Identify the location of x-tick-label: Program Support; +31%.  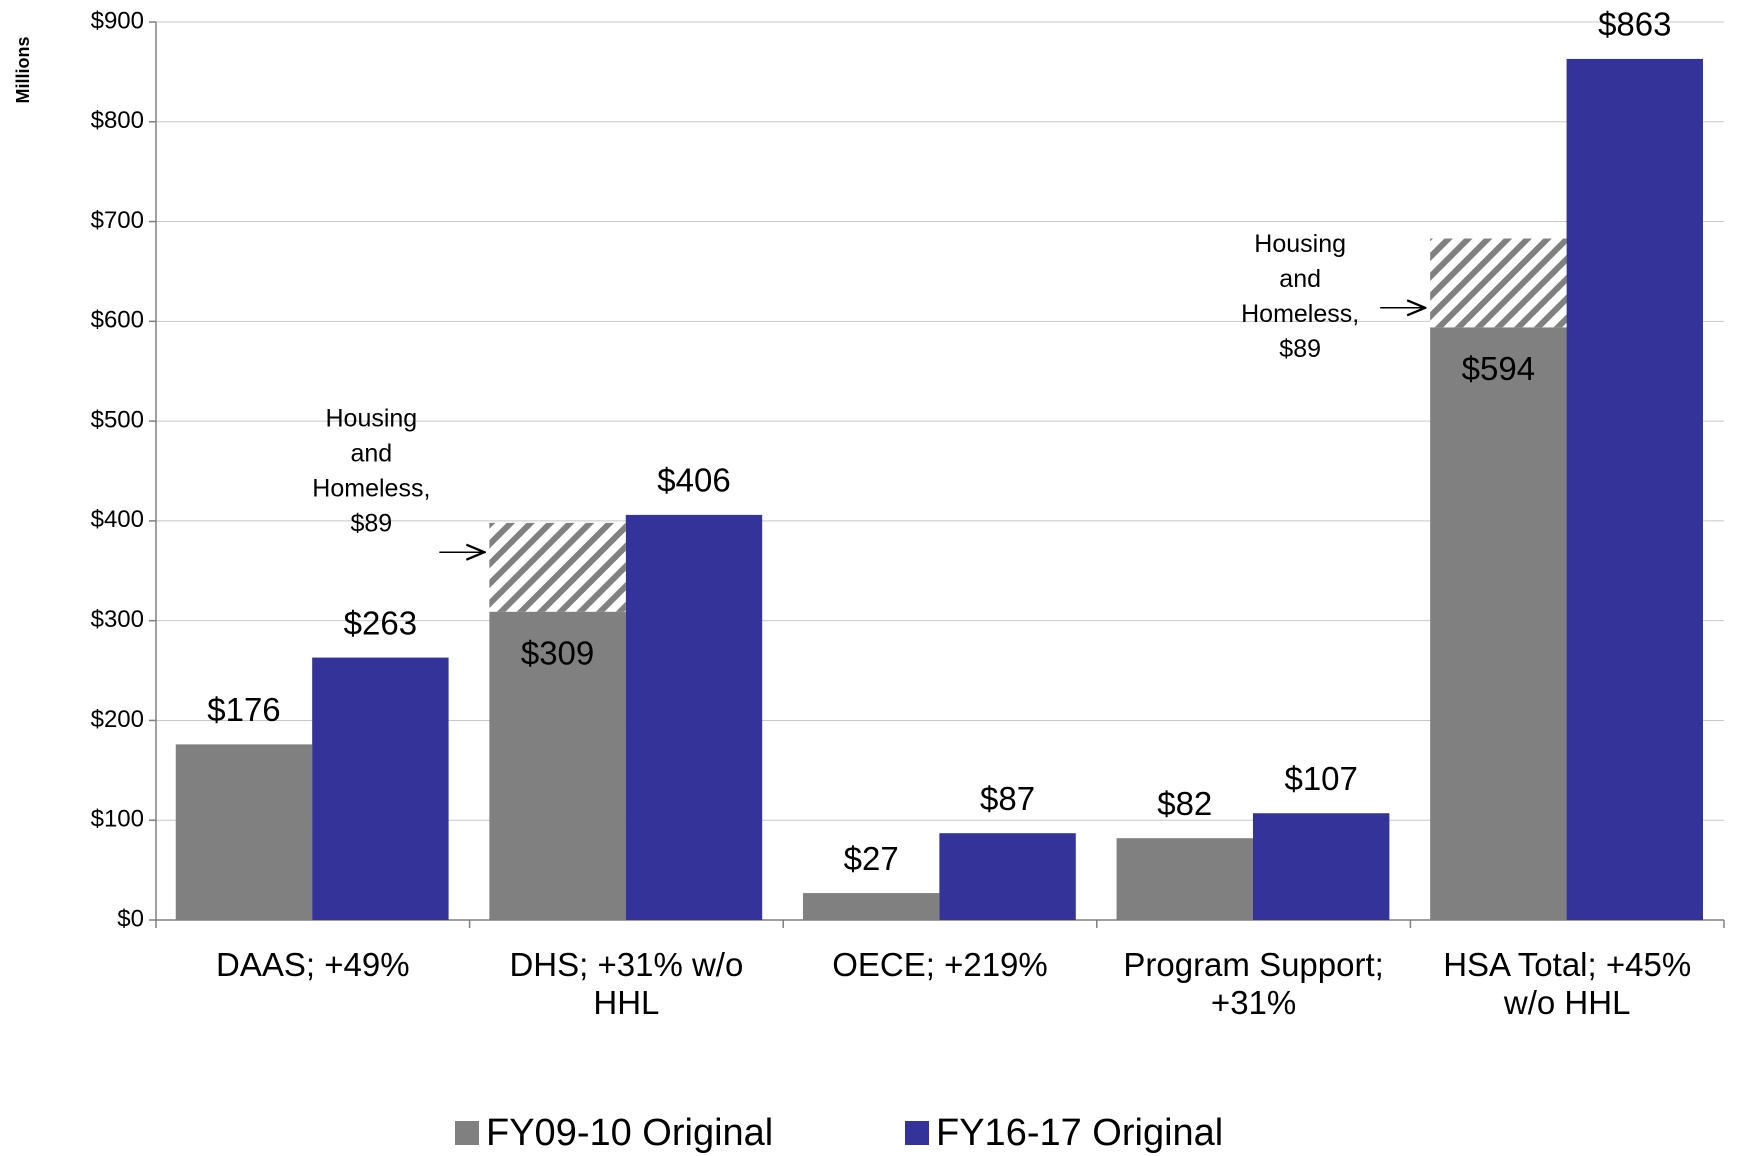
(1253, 983).